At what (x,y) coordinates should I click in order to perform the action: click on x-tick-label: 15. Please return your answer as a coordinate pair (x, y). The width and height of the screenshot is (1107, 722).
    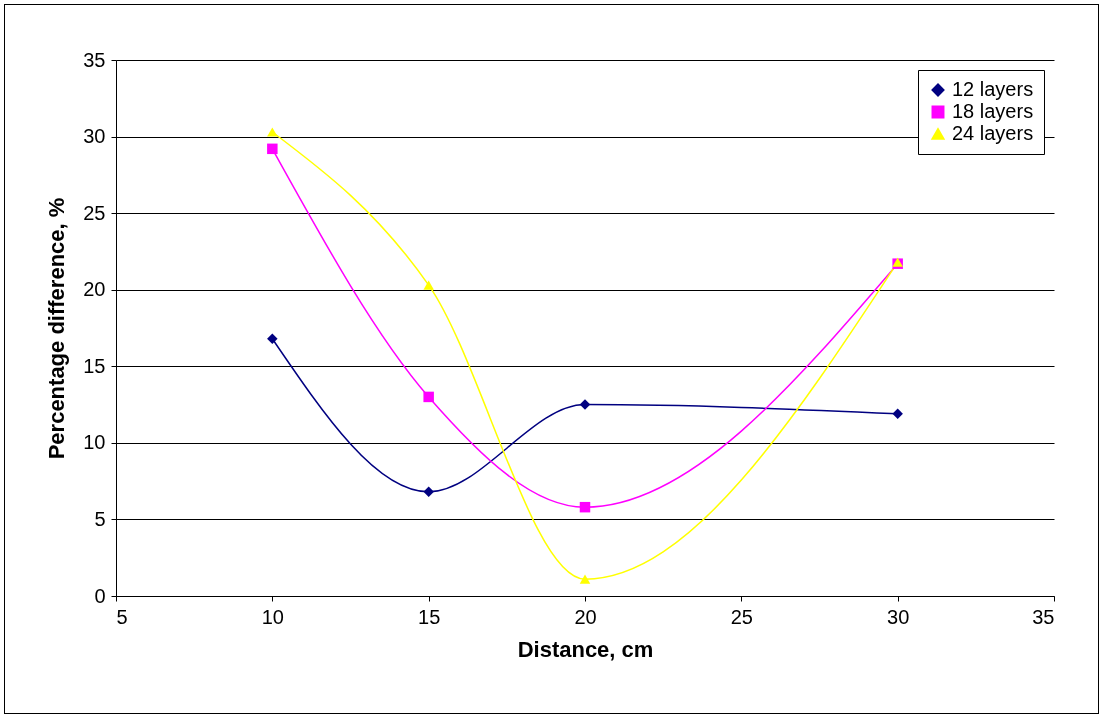
    Looking at the image, I should click on (429, 616).